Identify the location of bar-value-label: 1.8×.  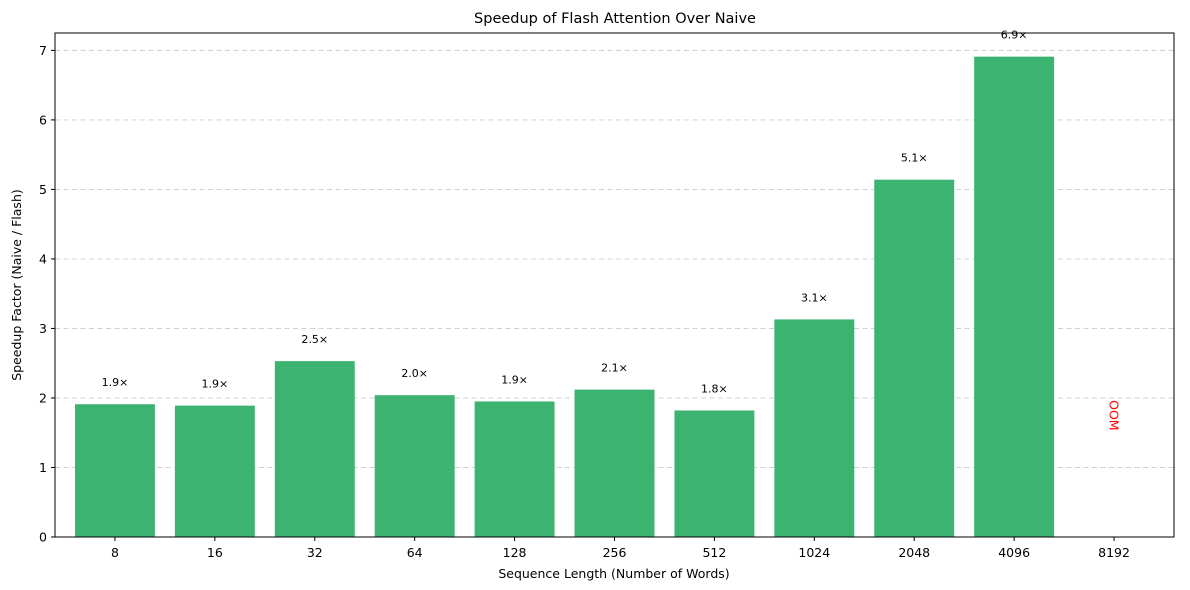
(714, 388).